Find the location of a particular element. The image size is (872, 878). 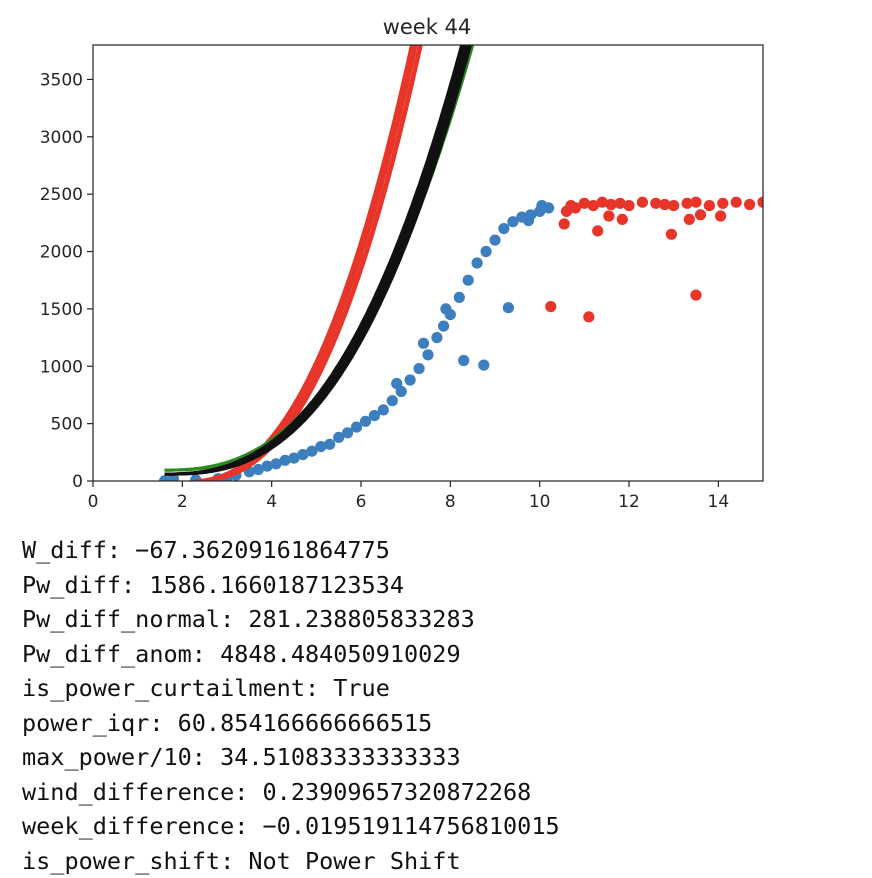

y-tick-label: 3000 is located at coordinates (61, 138).